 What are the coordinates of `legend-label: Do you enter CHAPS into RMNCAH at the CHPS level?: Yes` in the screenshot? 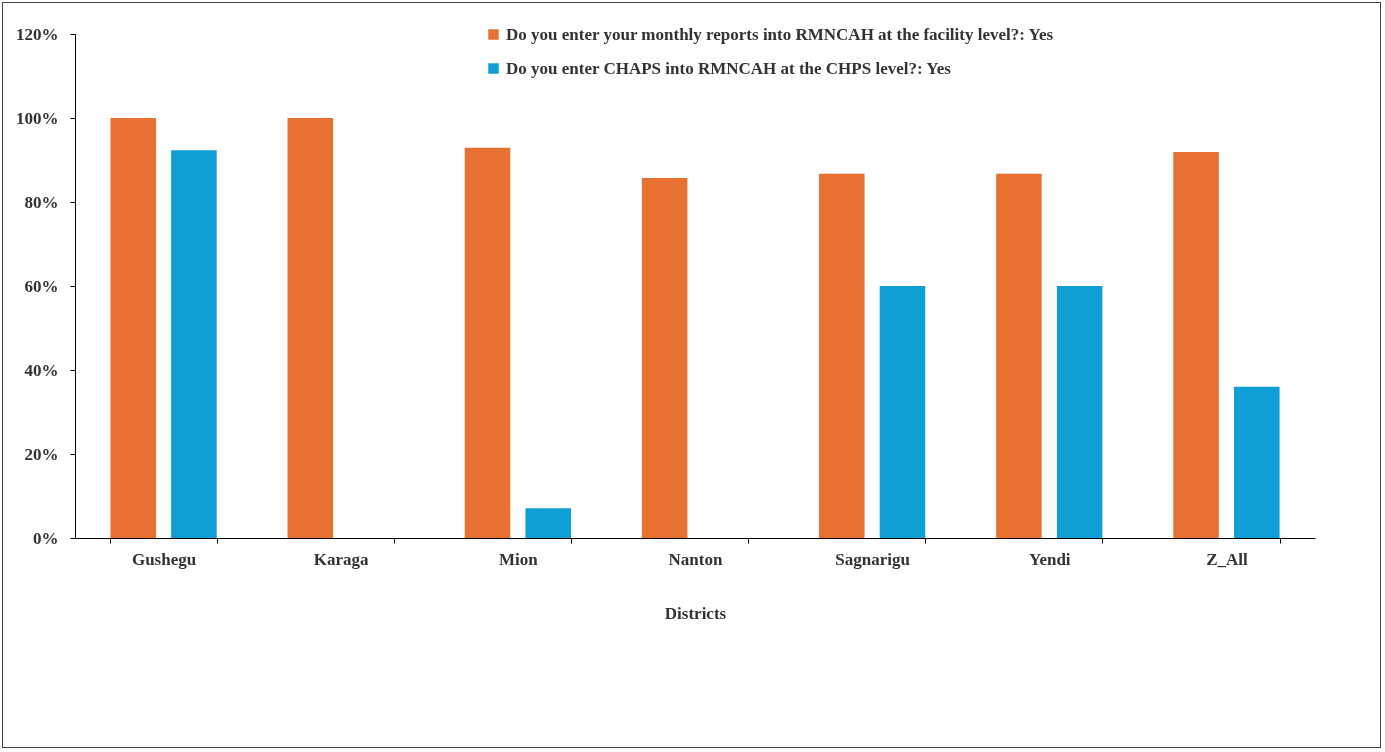 It's located at (729, 68).